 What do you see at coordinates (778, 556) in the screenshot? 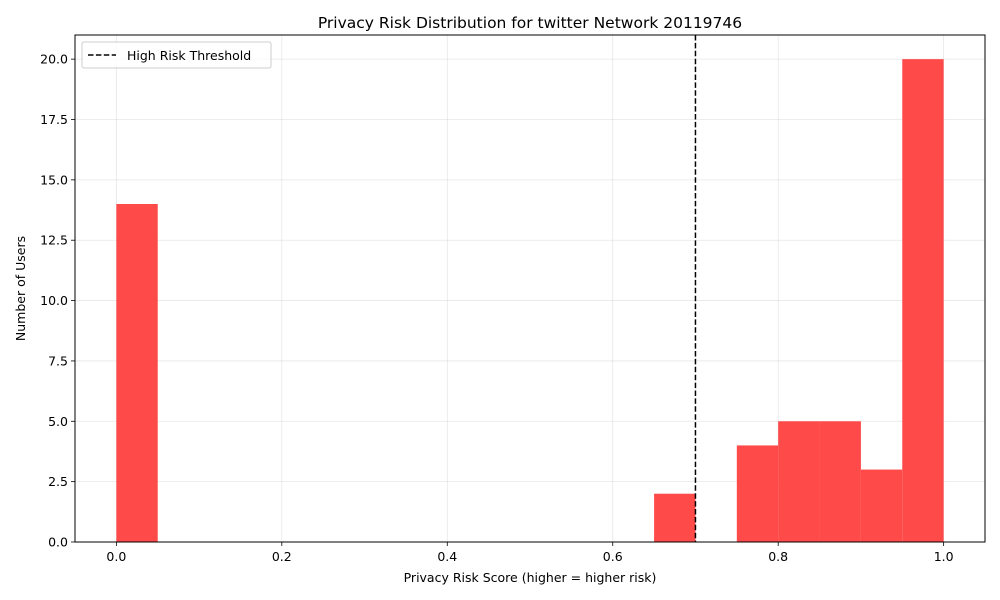
I see `x-tick-label: 0.8` at bounding box center [778, 556].